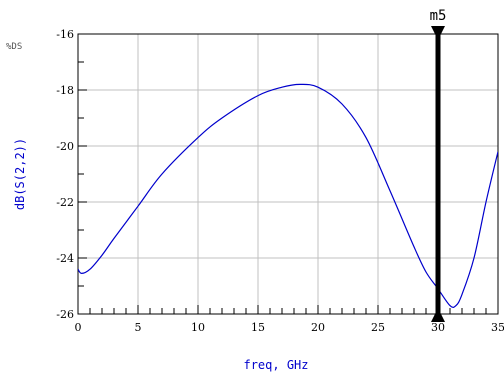 The width and height of the screenshot is (504, 375). What do you see at coordinates (198, 327) in the screenshot?
I see `x-tick-label: 10` at bounding box center [198, 327].